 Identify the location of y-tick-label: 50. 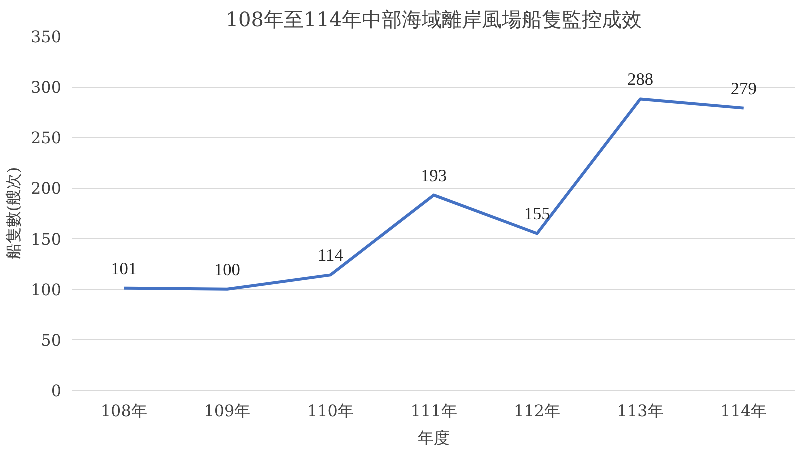
(51, 340).